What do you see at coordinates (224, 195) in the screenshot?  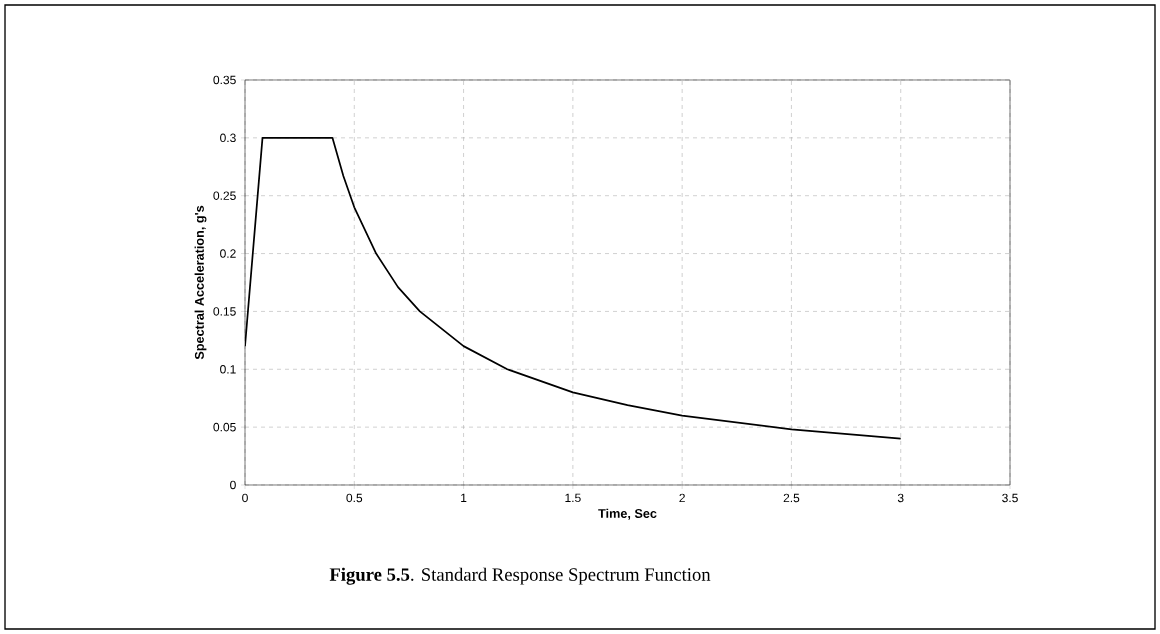 I see `y-tick-label: 0.25` at bounding box center [224, 195].